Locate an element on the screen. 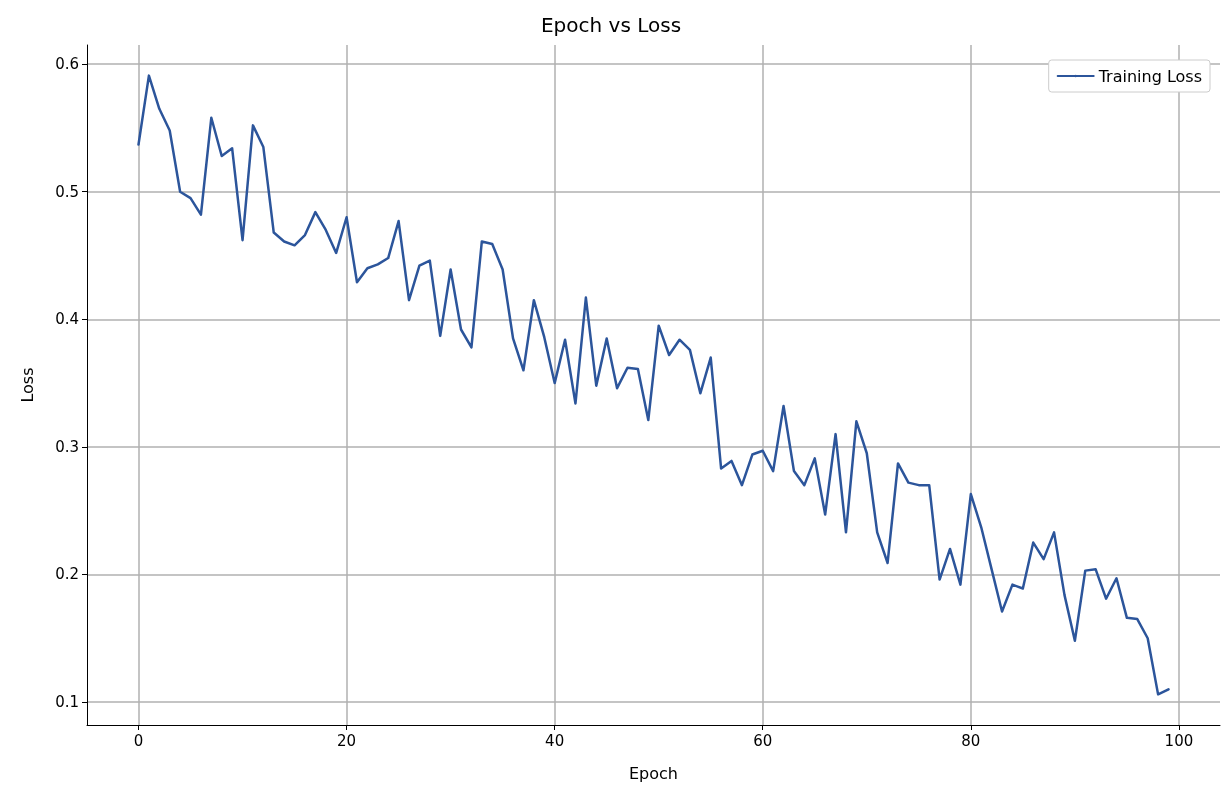  x-tick-label: 20 is located at coordinates (347, 740).